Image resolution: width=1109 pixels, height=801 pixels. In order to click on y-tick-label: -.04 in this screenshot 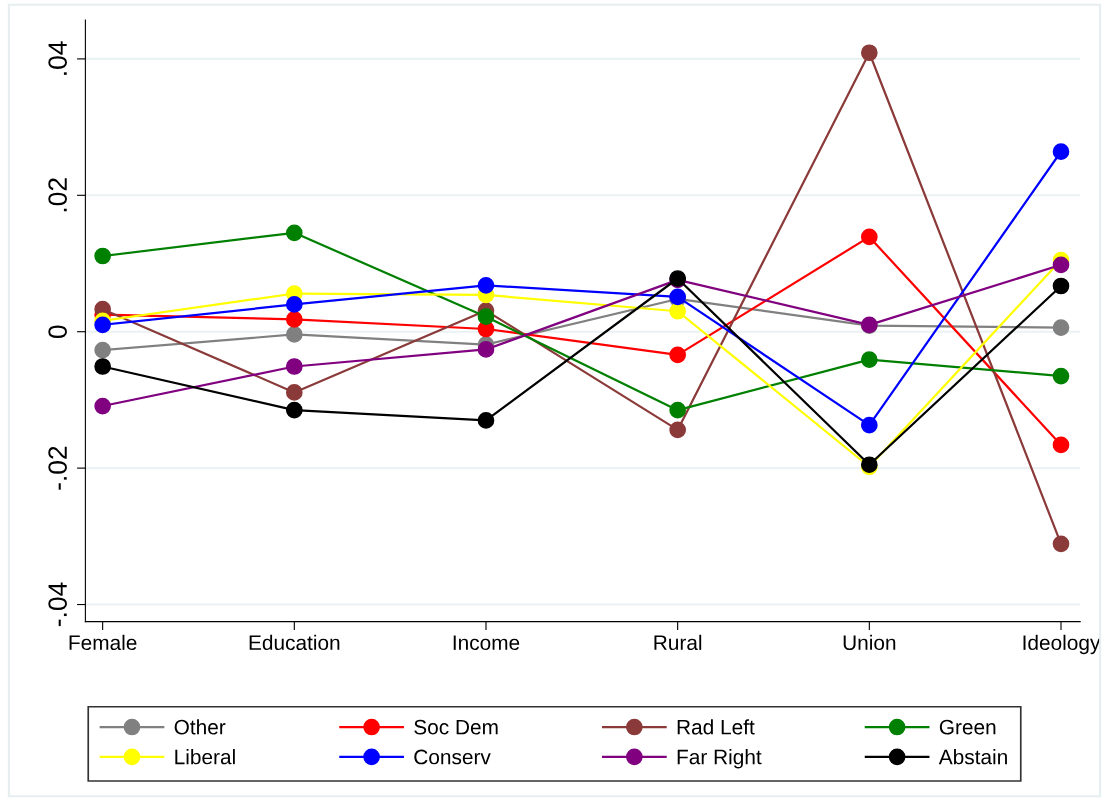, I will do `click(57, 604)`.